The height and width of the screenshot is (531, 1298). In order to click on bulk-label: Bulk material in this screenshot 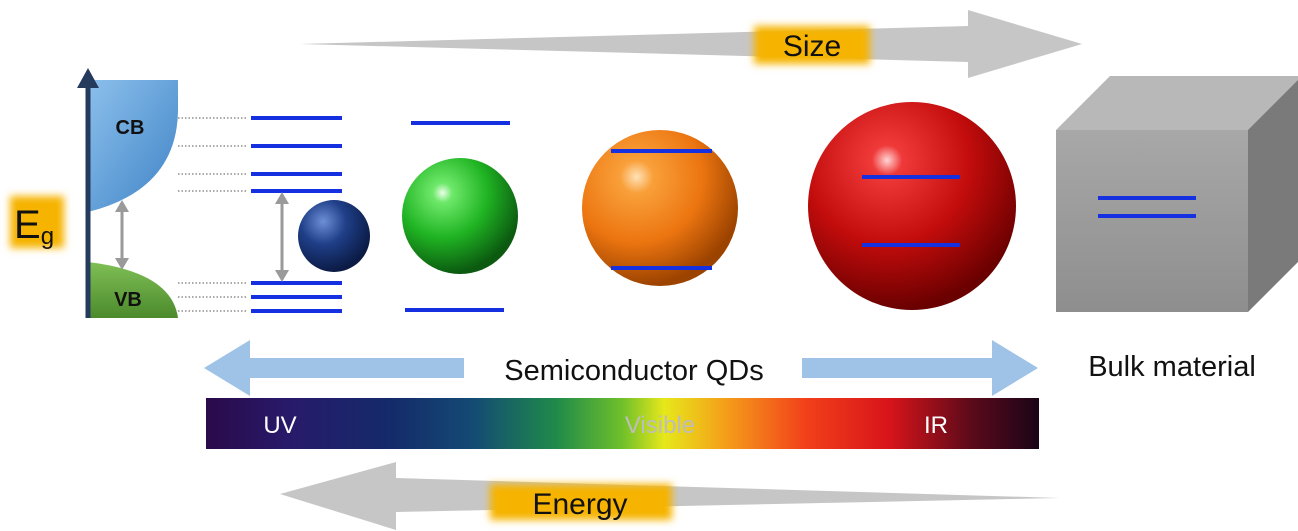, I will do `click(1172, 367)`.